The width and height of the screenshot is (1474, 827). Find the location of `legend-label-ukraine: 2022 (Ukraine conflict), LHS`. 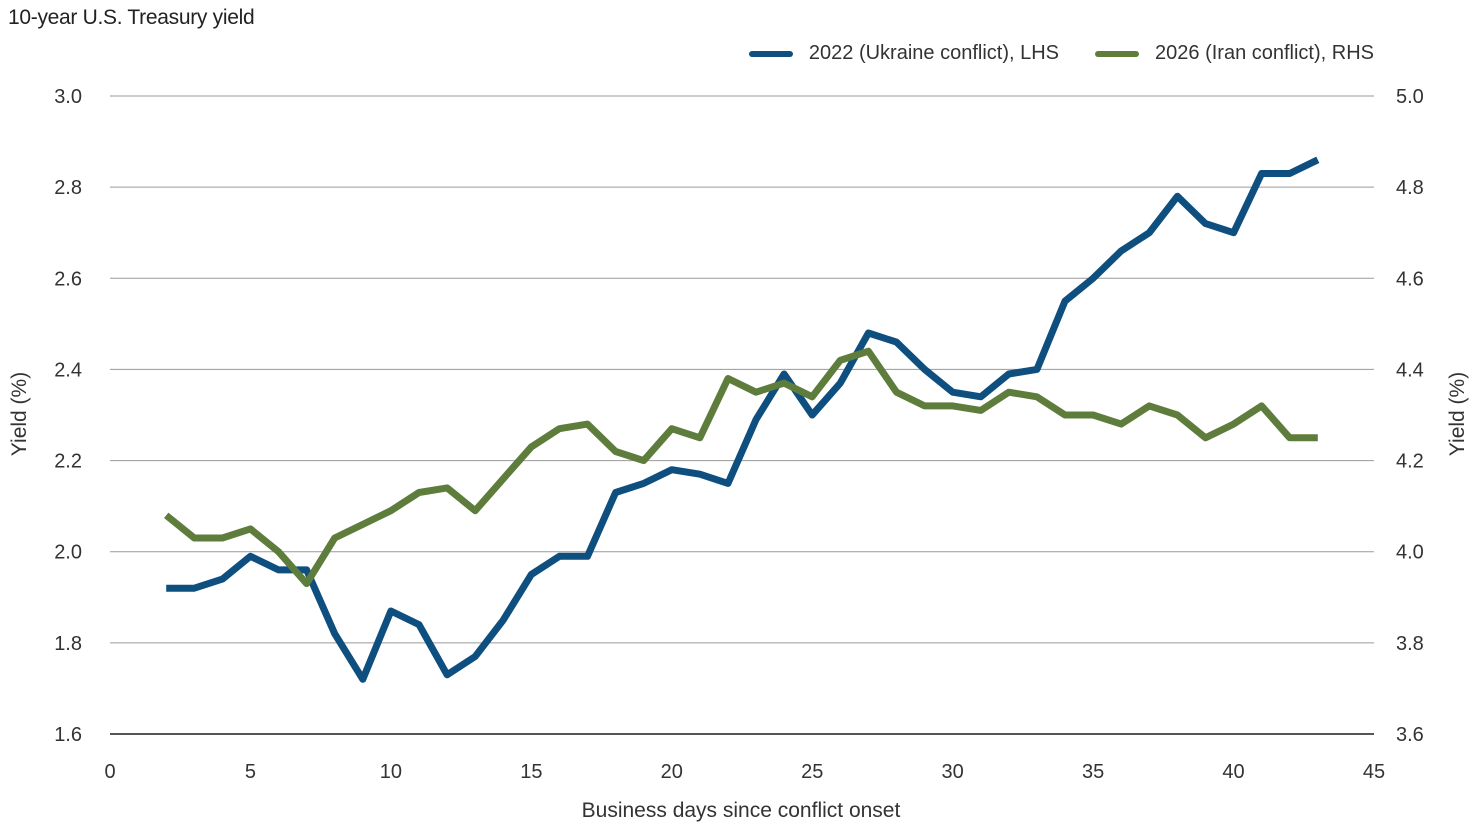

legend-label-ukraine: 2022 (Ukraine conflict), LHS is located at coordinates (934, 53).